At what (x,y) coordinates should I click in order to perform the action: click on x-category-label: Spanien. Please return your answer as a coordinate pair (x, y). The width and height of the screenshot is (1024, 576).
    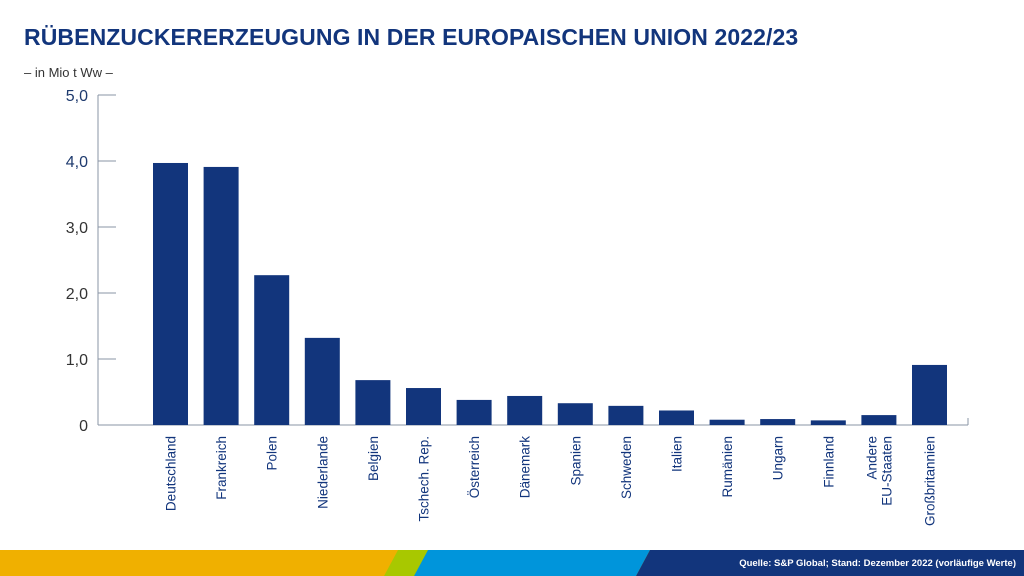
    Looking at the image, I should click on (575, 461).